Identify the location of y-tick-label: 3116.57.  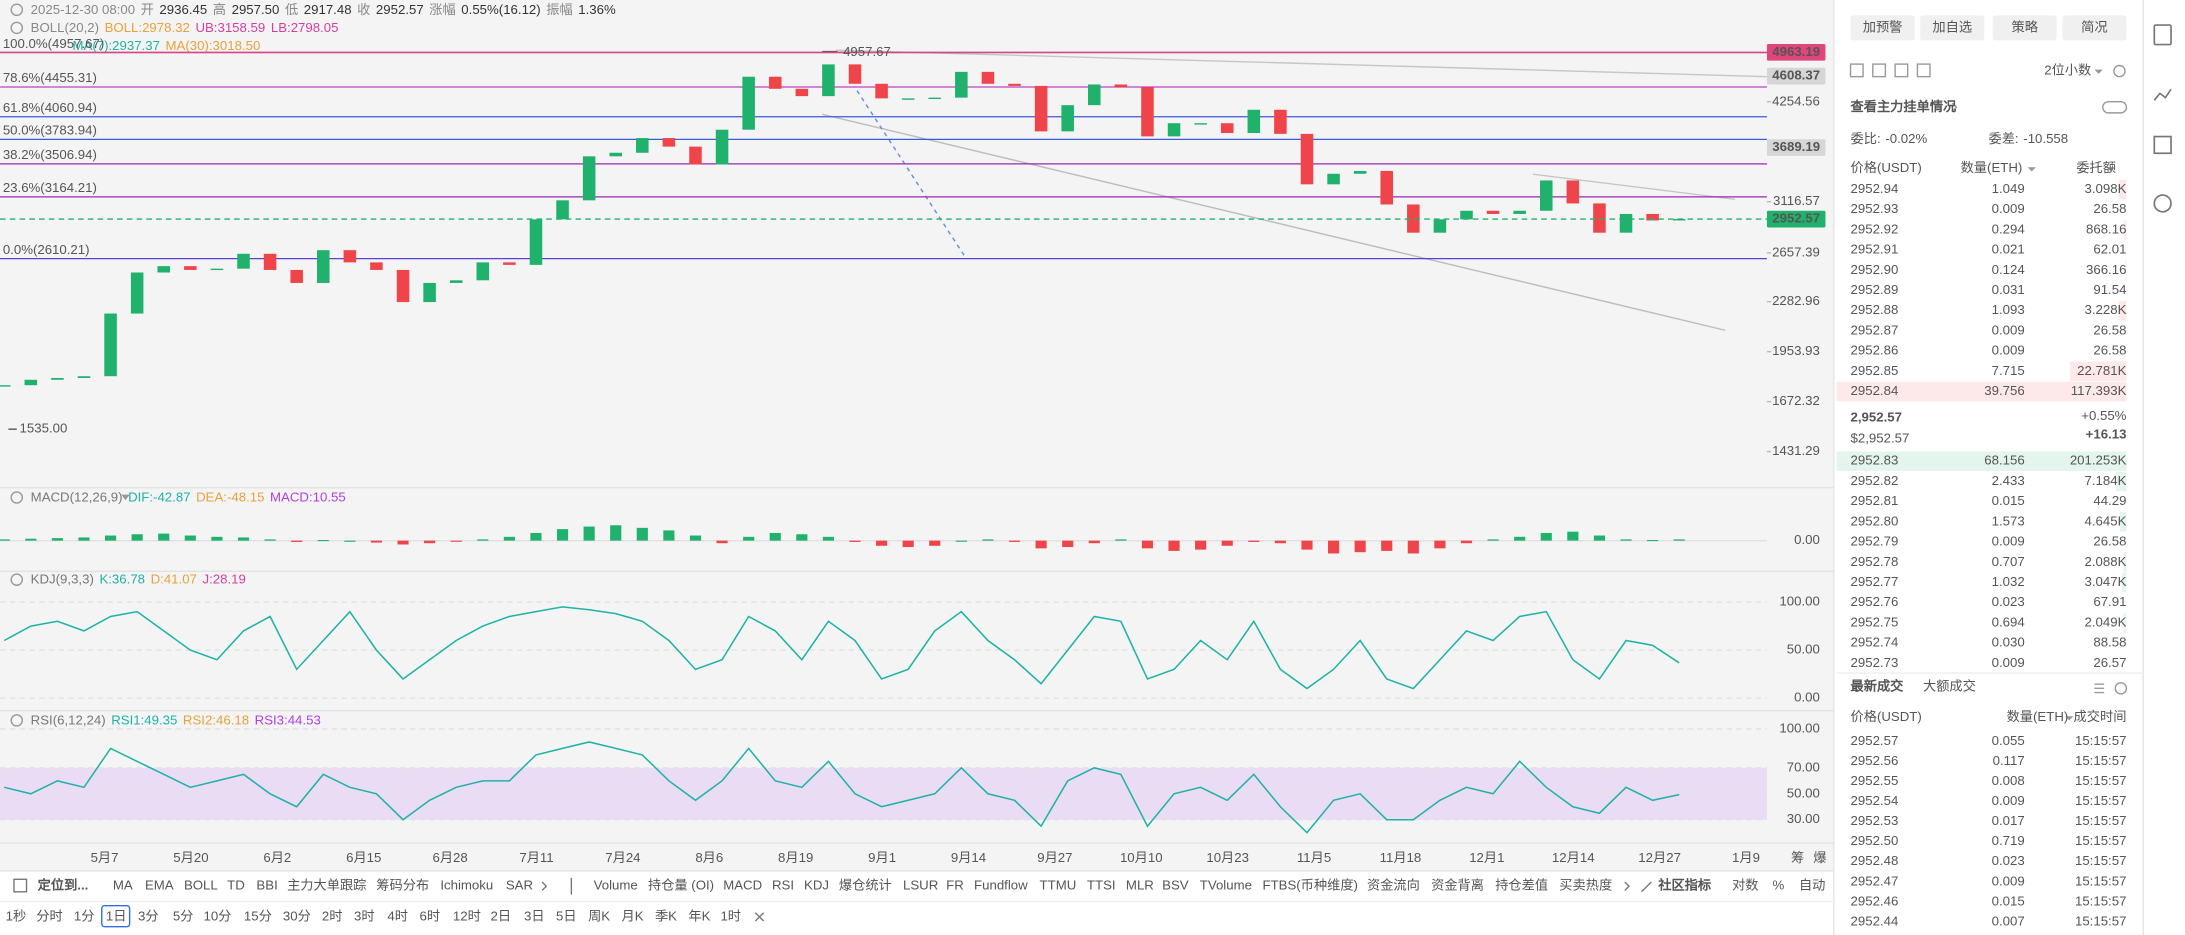
(1796, 200).